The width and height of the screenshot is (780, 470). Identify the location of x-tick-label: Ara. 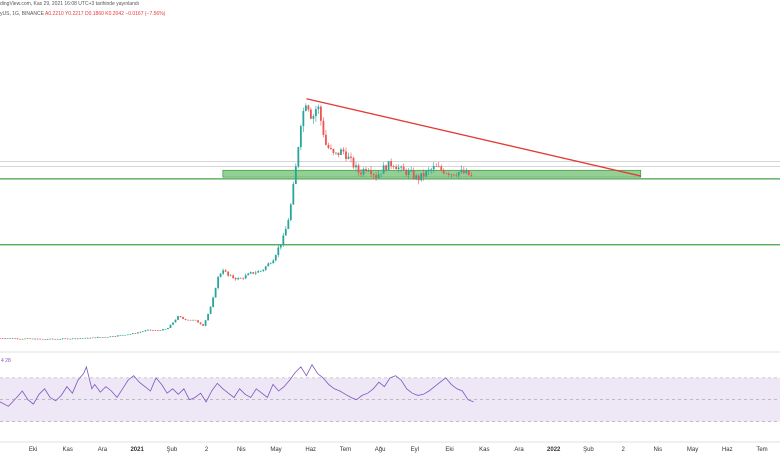
(519, 450).